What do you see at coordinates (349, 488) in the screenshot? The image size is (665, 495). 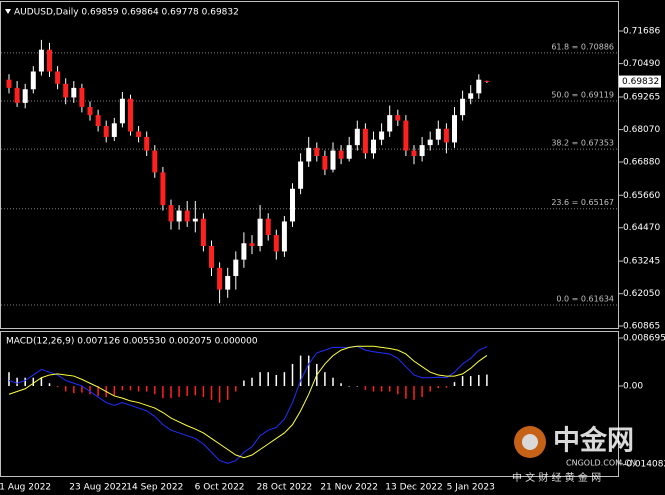 I see `x-tick-label: 21 Nov 2022` at bounding box center [349, 488].